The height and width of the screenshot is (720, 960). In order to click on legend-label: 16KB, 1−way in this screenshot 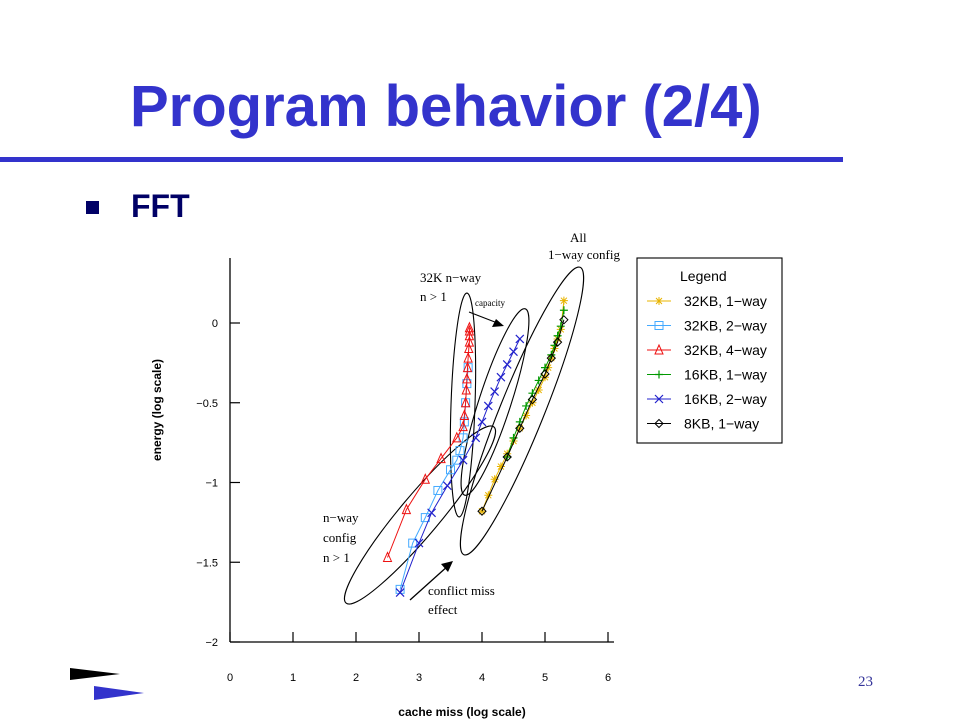, I will do `click(725, 375)`.